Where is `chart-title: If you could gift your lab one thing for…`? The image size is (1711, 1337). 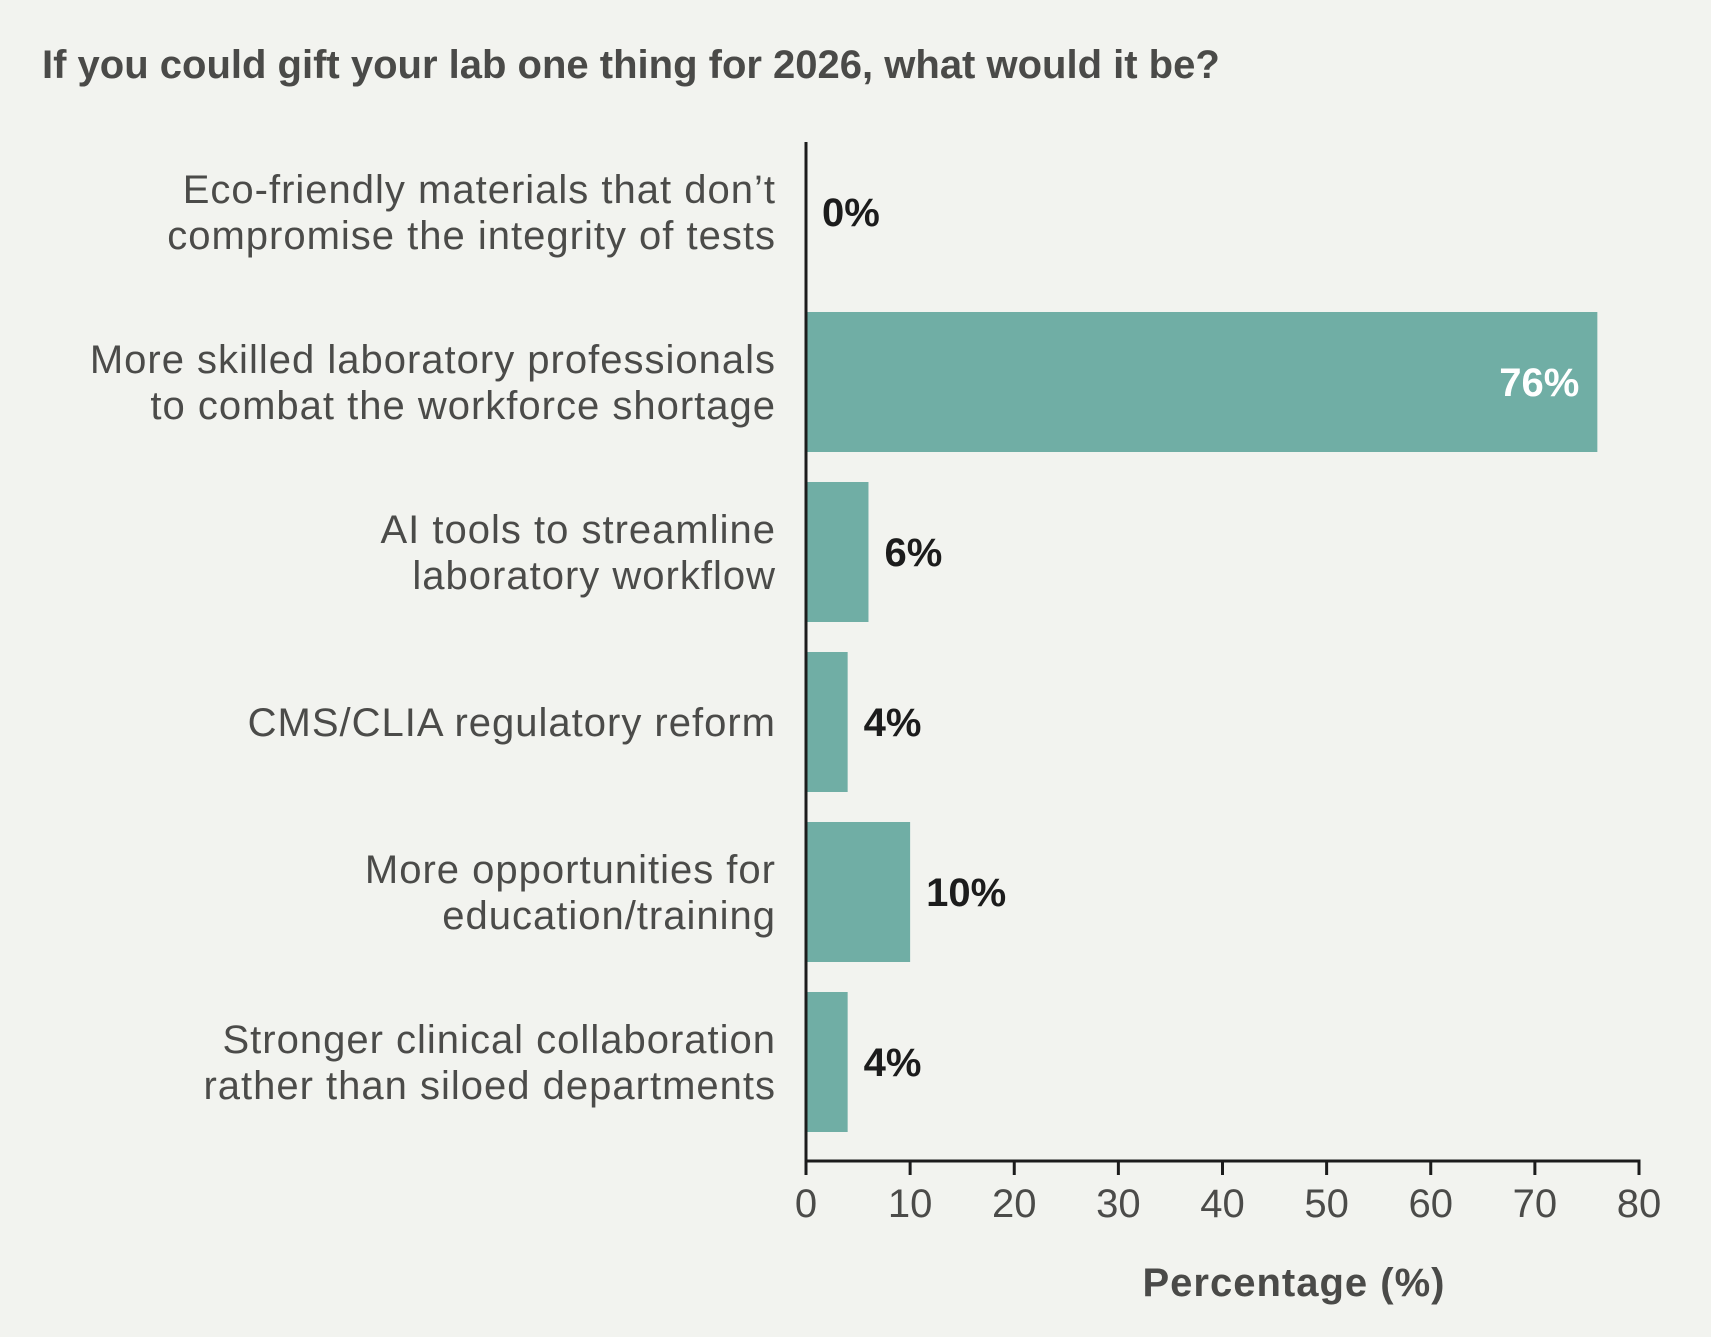
chart-title: If you could gift your lab one thing for… is located at coordinates (631, 65).